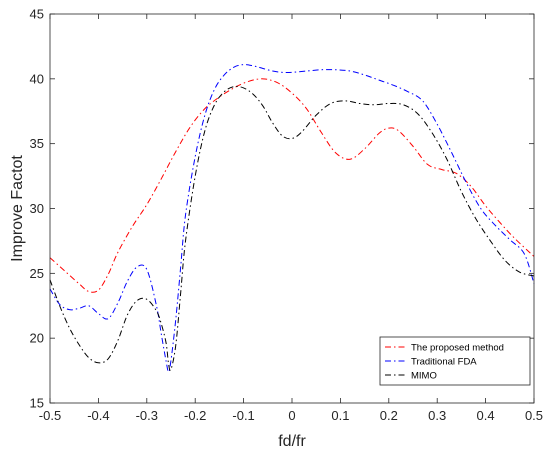  Describe the element at coordinates (340, 415) in the screenshot. I see `x-tick-label: 0.1` at that location.